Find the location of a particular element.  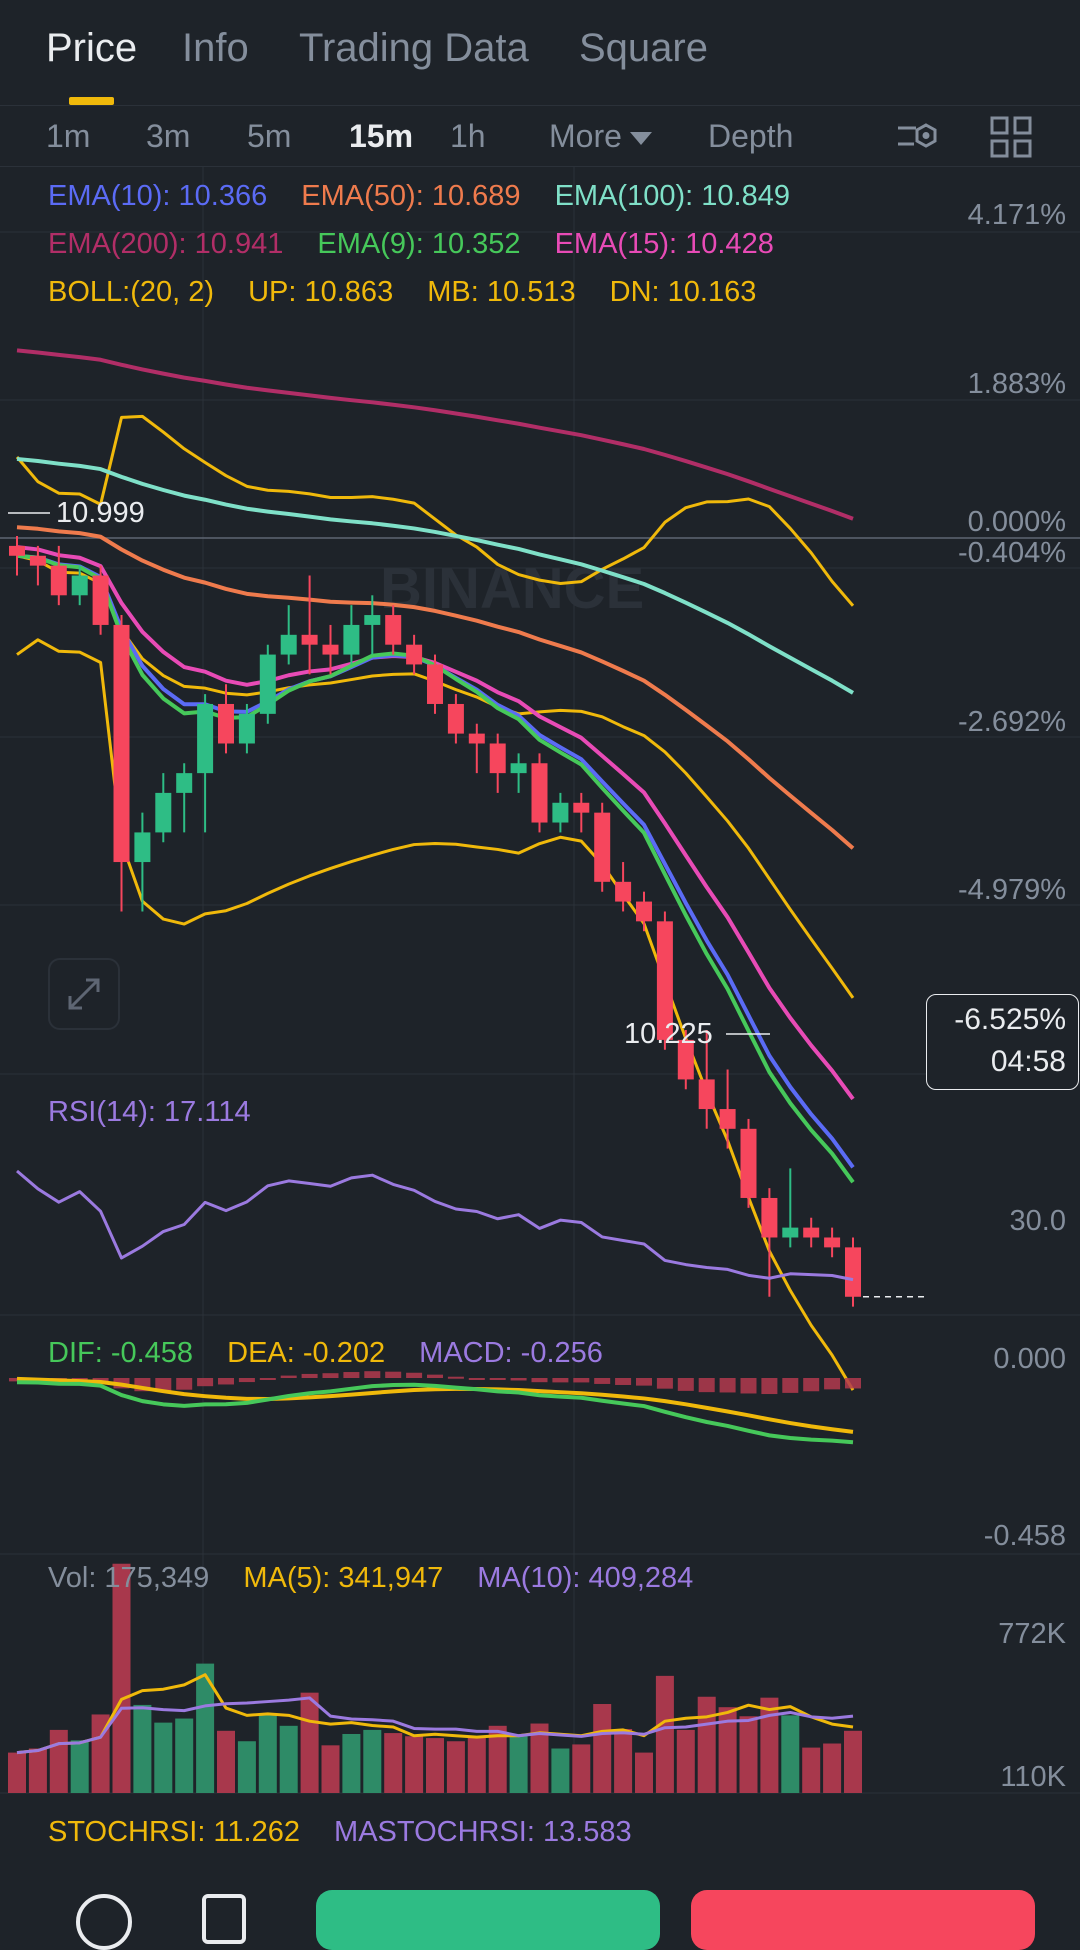

sell-button is located at coordinates (863, 1920).